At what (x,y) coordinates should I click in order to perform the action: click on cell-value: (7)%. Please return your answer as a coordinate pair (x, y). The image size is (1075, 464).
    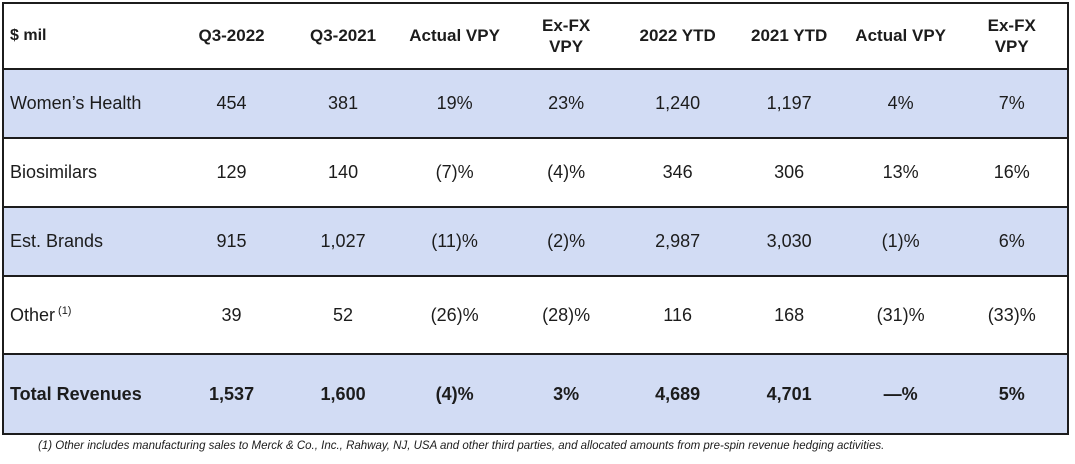
    Looking at the image, I should click on (454, 172).